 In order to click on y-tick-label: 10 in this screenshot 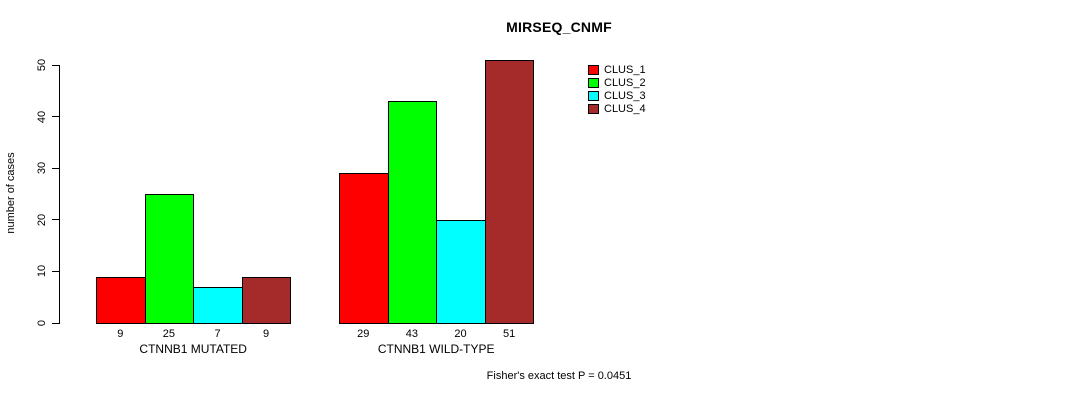, I will do `click(42, 271)`.